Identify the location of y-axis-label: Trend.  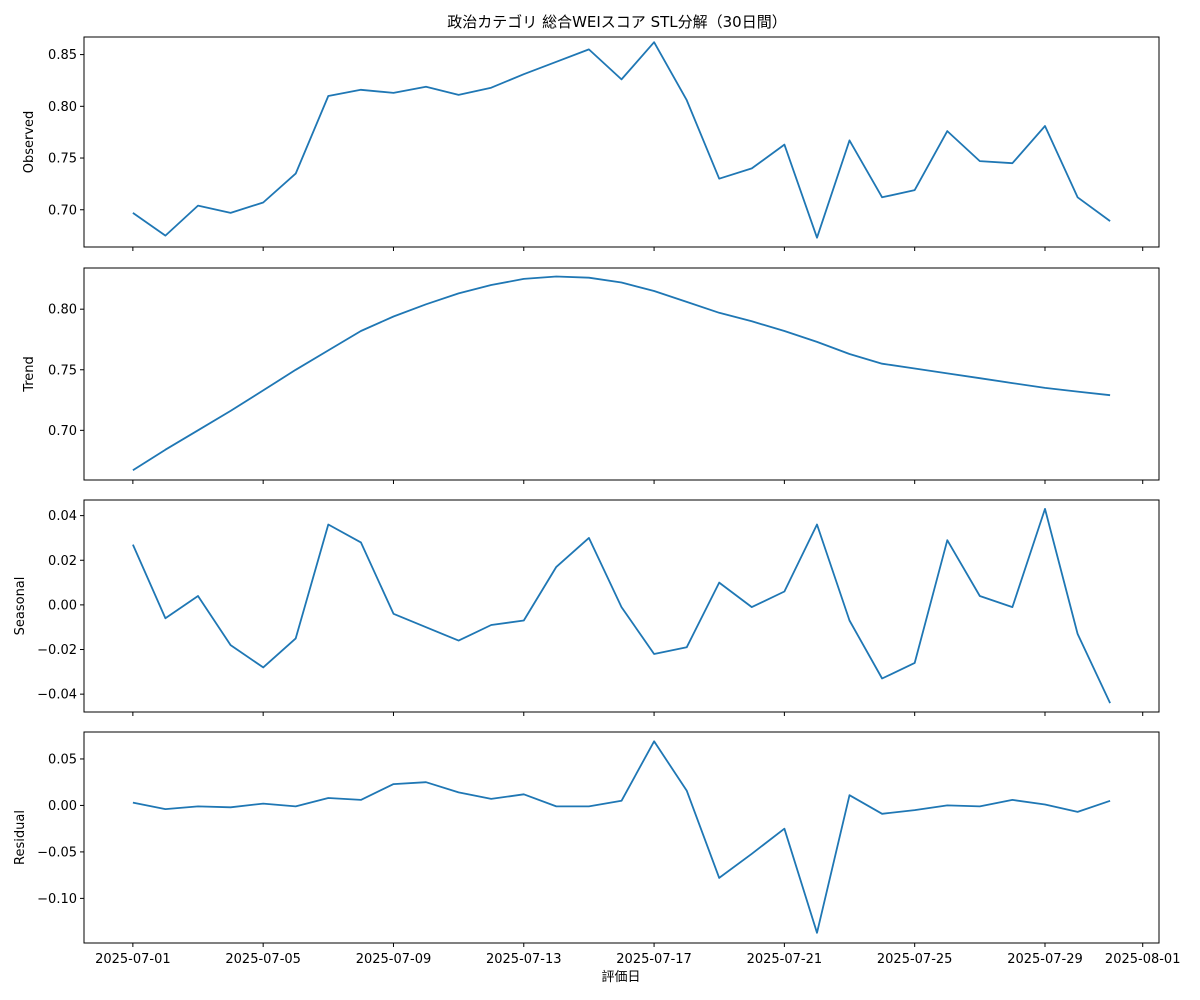
(29, 374).